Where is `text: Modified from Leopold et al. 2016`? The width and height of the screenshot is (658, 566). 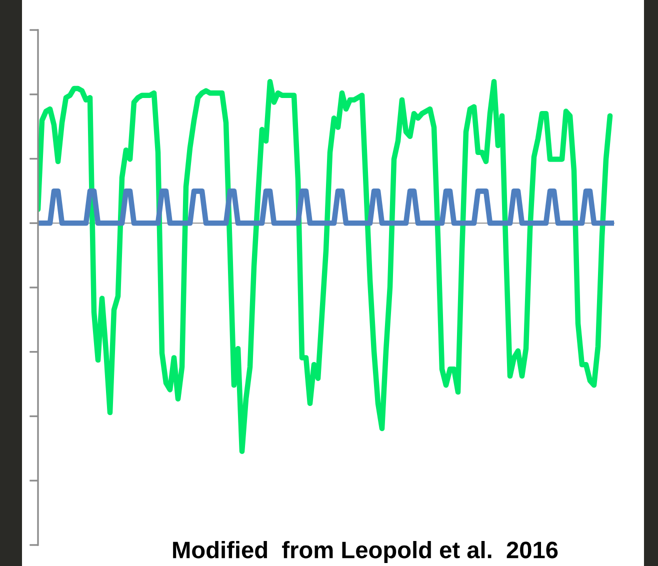 text: Modified from Leopold et al. 2016 is located at coordinates (365, 551).